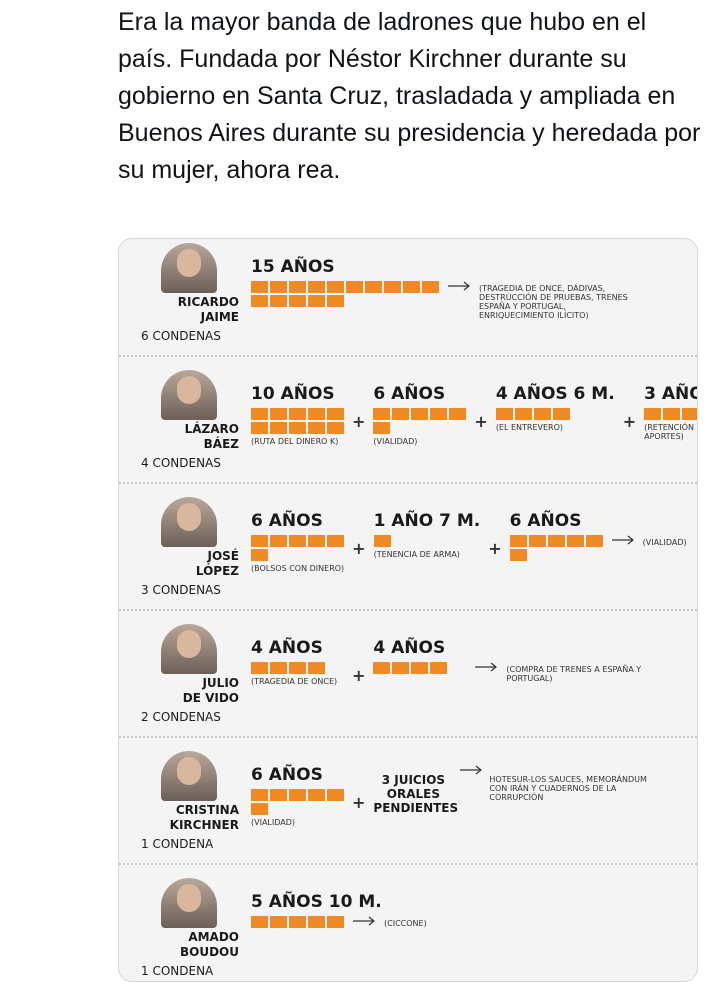 Image resolution: width=720 pixels, height=987 pixels. Describe the element at coordinates (427, 521) in the screenshot. I see `sentence-label: 1 AÑO 7 M.` at that location.